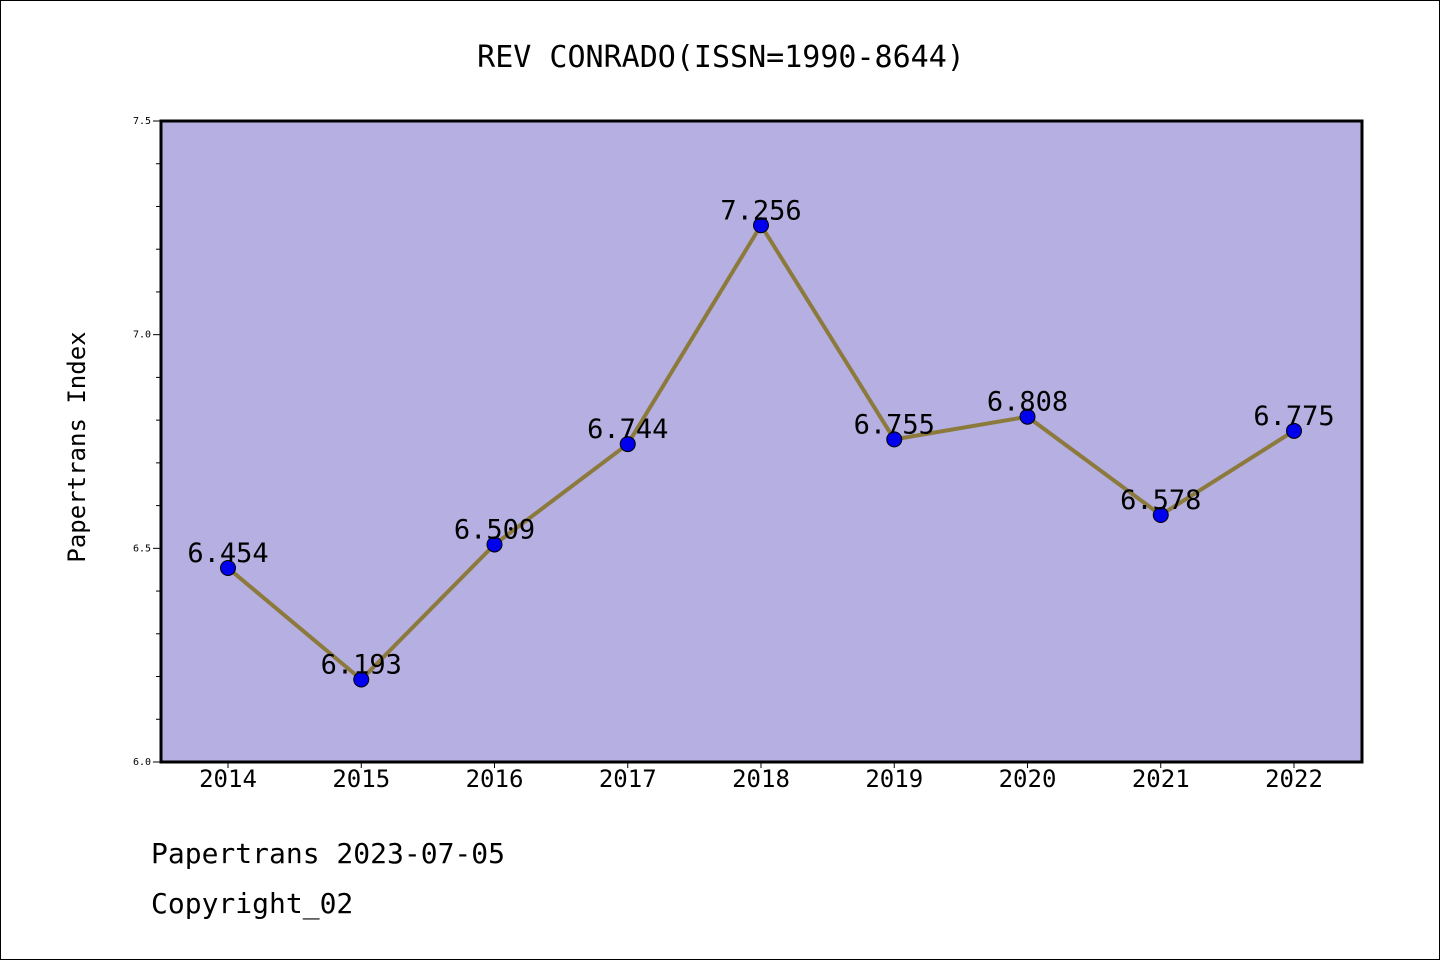 Image resolution: width=1440 pixels, height=961 pixels. I want to click on x-tick-label: 2014, so click(228, 779).